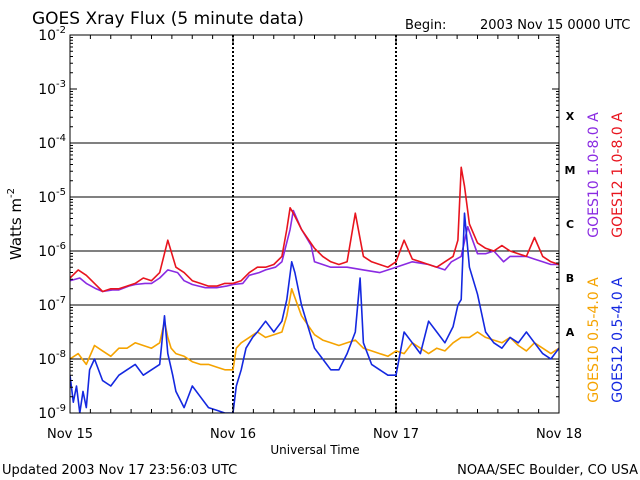 This screenshot has height=480, width=640. What do you see at coordinates (559, 434) in the screenshot?
I see `x-tick-label: Nov 18` at bounding box center [559, 434].